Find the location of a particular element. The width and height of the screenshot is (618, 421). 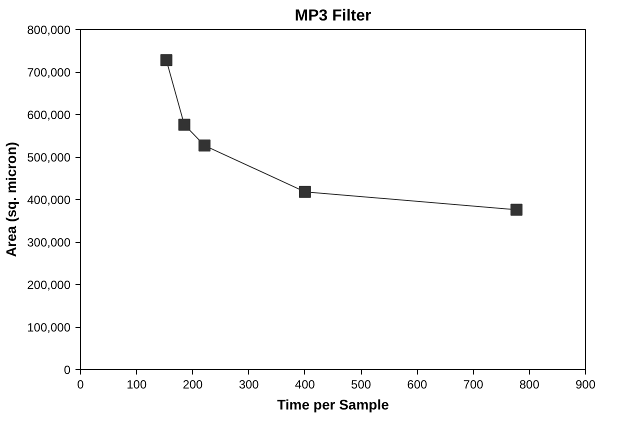

x-tick-label: 100 is located at coordinates (136, 385).